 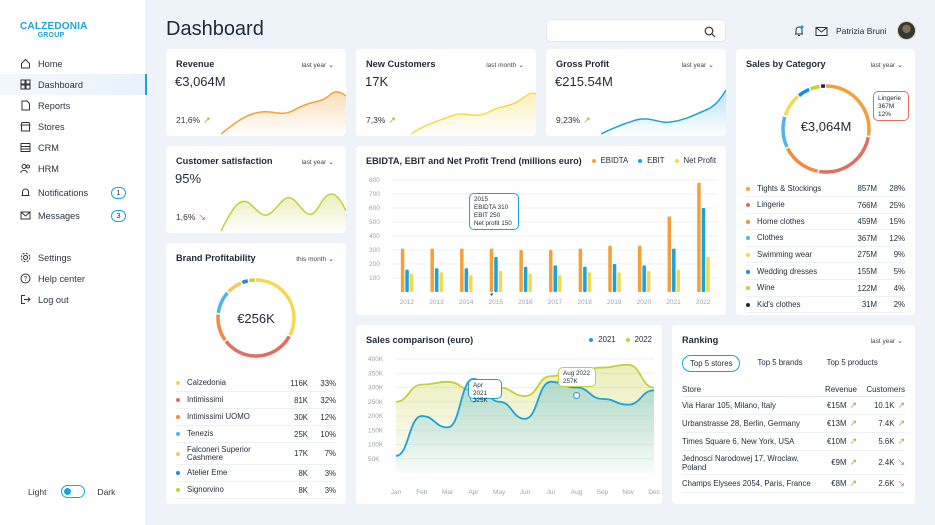 What do you see at coordinates (256, 434) in the screenshot?
I see `legend-row: Tenezis 25K 10%` at bounding box center [256, 434].